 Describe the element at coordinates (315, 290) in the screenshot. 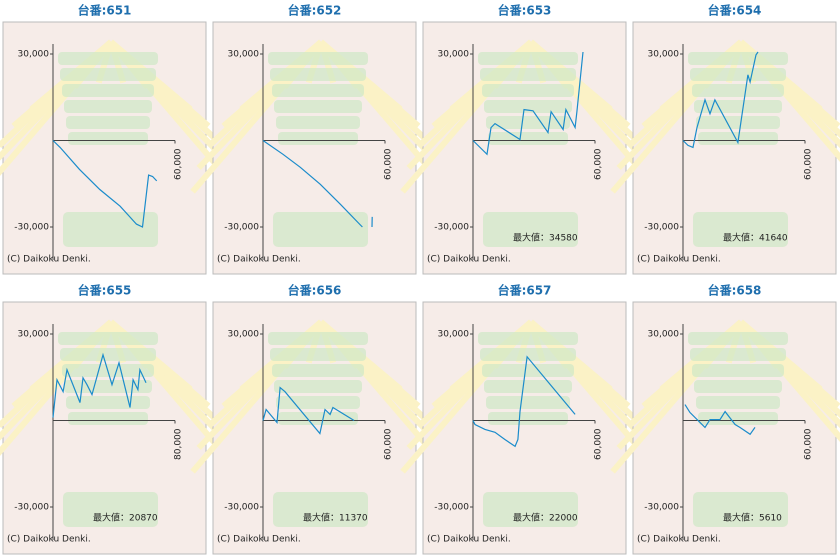

I see `chart-title: 台番:656` at that location.